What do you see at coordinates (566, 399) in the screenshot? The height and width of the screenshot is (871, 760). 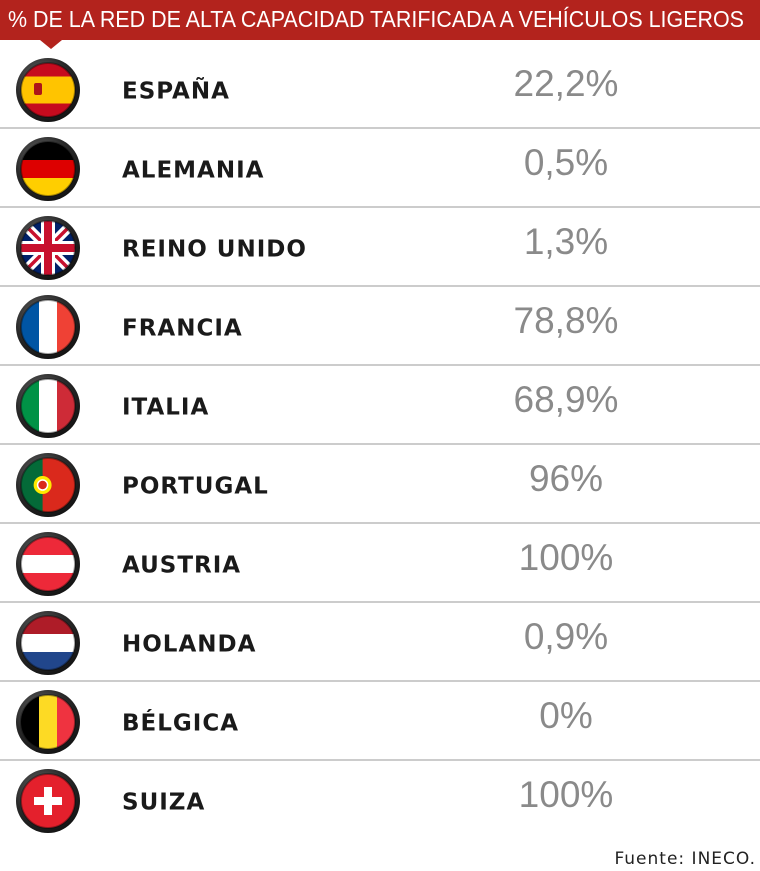 I see `value: 68,9%` at bounding box center [566, 399].